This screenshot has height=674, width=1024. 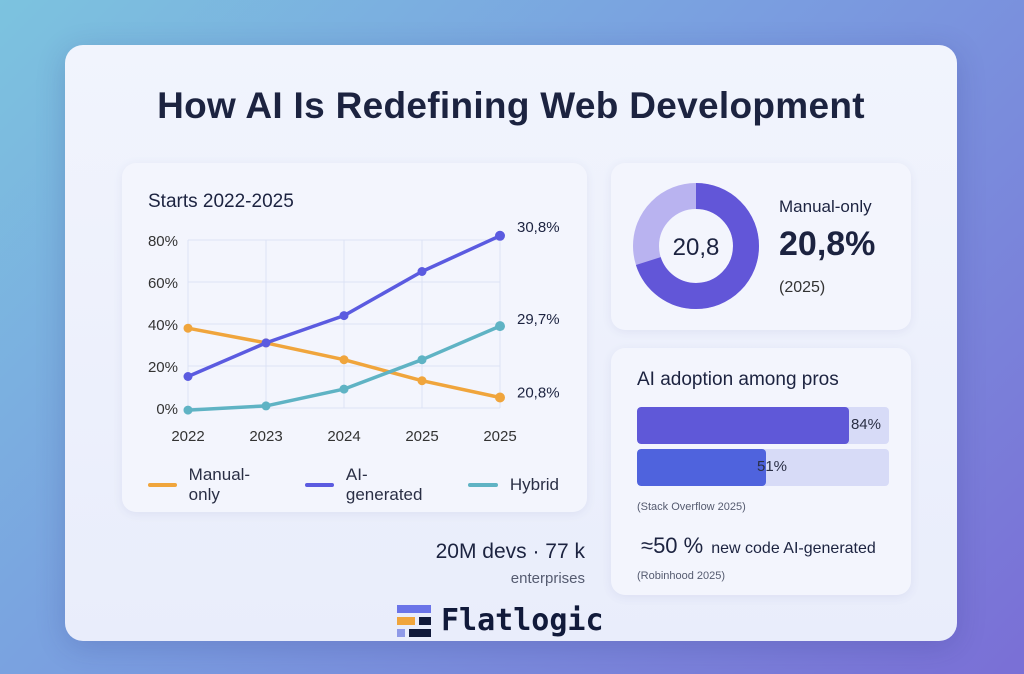 I want to click on donut-year: (2025), so click(x=802, y=287).